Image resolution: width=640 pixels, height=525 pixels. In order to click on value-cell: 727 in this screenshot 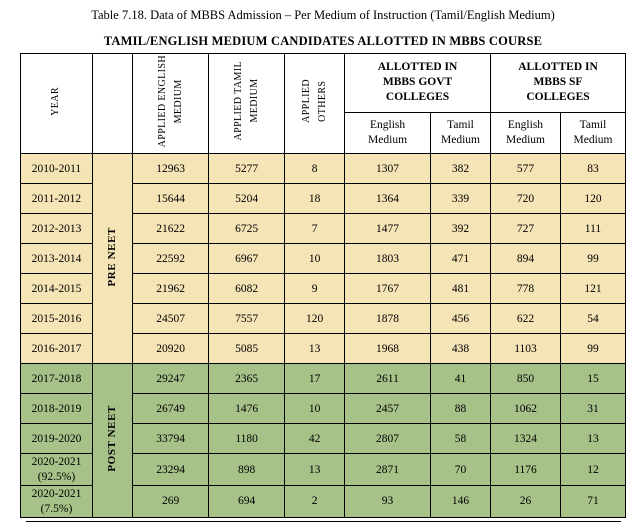, I will do `click(525, 229)`.